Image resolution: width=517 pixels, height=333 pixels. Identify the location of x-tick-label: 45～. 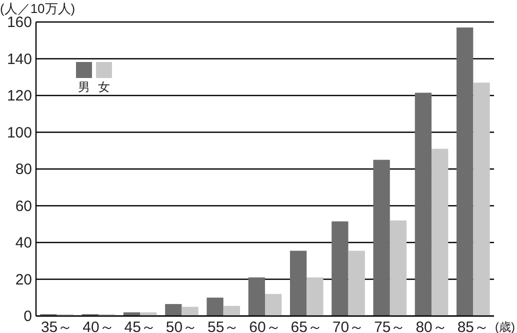
(140, 326).